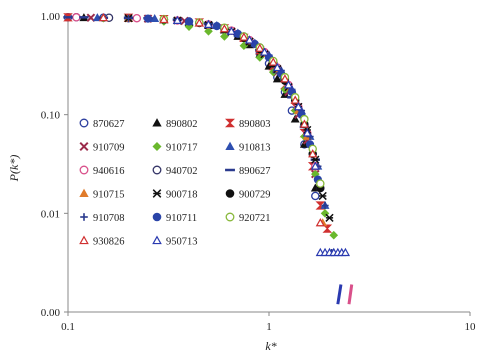 Image resolution: width=488 pixels, height=357 pixels. I want to click on legend-item: 930826, so click(102, 241).